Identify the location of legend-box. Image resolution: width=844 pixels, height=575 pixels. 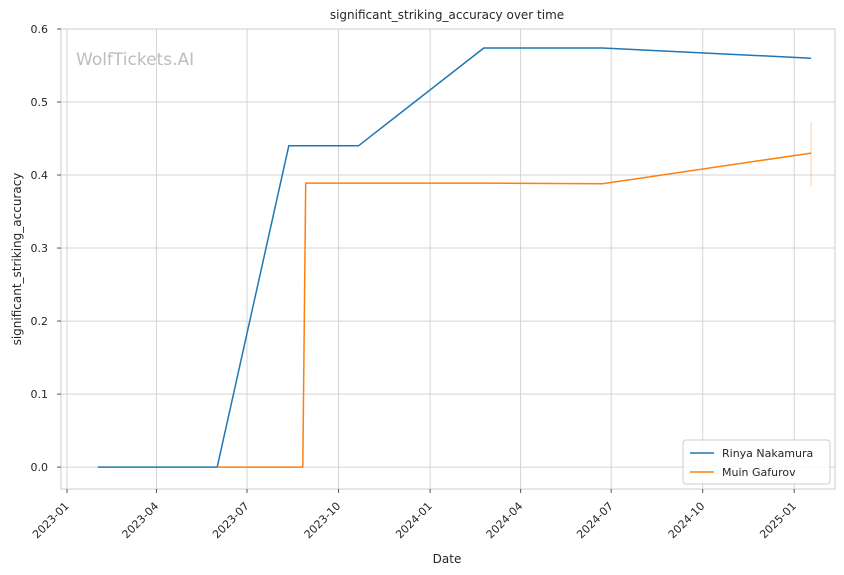
(756, 462).